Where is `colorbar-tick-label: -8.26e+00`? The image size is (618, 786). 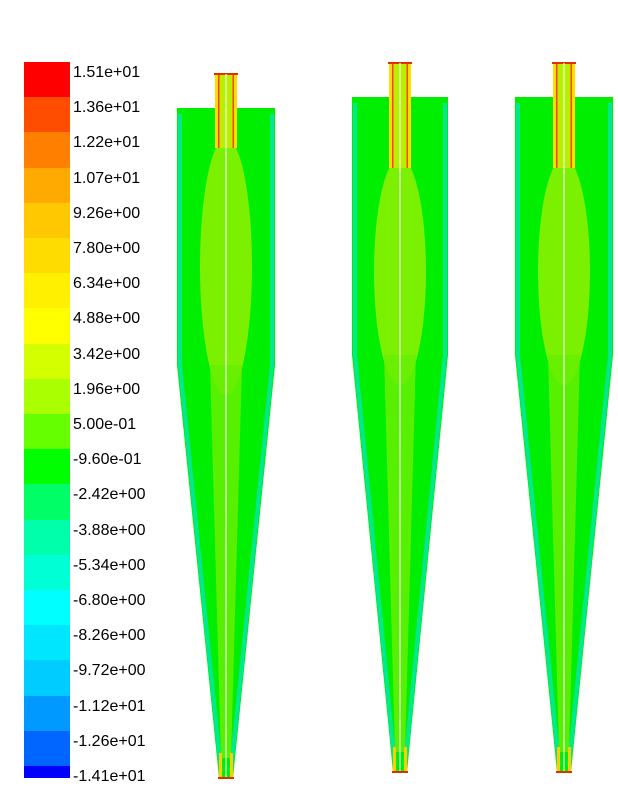 colorbar-tick-label: -8.26e+00 is located at coordinates (109, 636).